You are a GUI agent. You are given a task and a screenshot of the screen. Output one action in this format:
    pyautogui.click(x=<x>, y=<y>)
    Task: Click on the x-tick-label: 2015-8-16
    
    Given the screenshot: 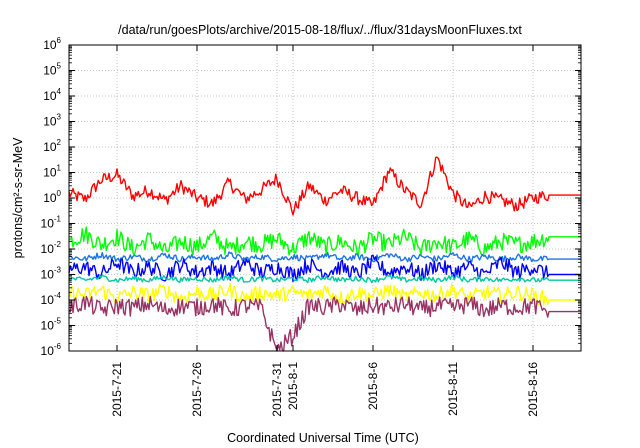 What is the action you would take?
    pyautogui.click(x=533, y=389)
    